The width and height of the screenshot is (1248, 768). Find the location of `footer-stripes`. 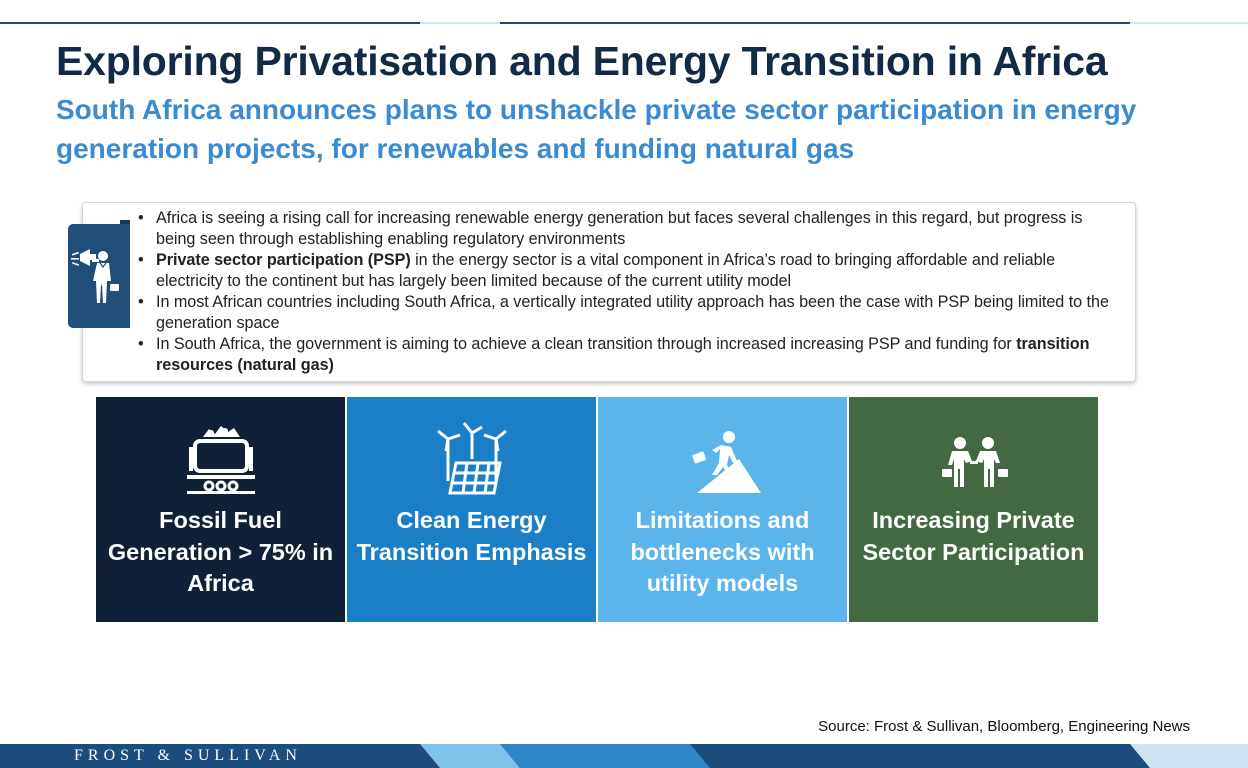

footer-stripes is located at coordinates (834, 756).